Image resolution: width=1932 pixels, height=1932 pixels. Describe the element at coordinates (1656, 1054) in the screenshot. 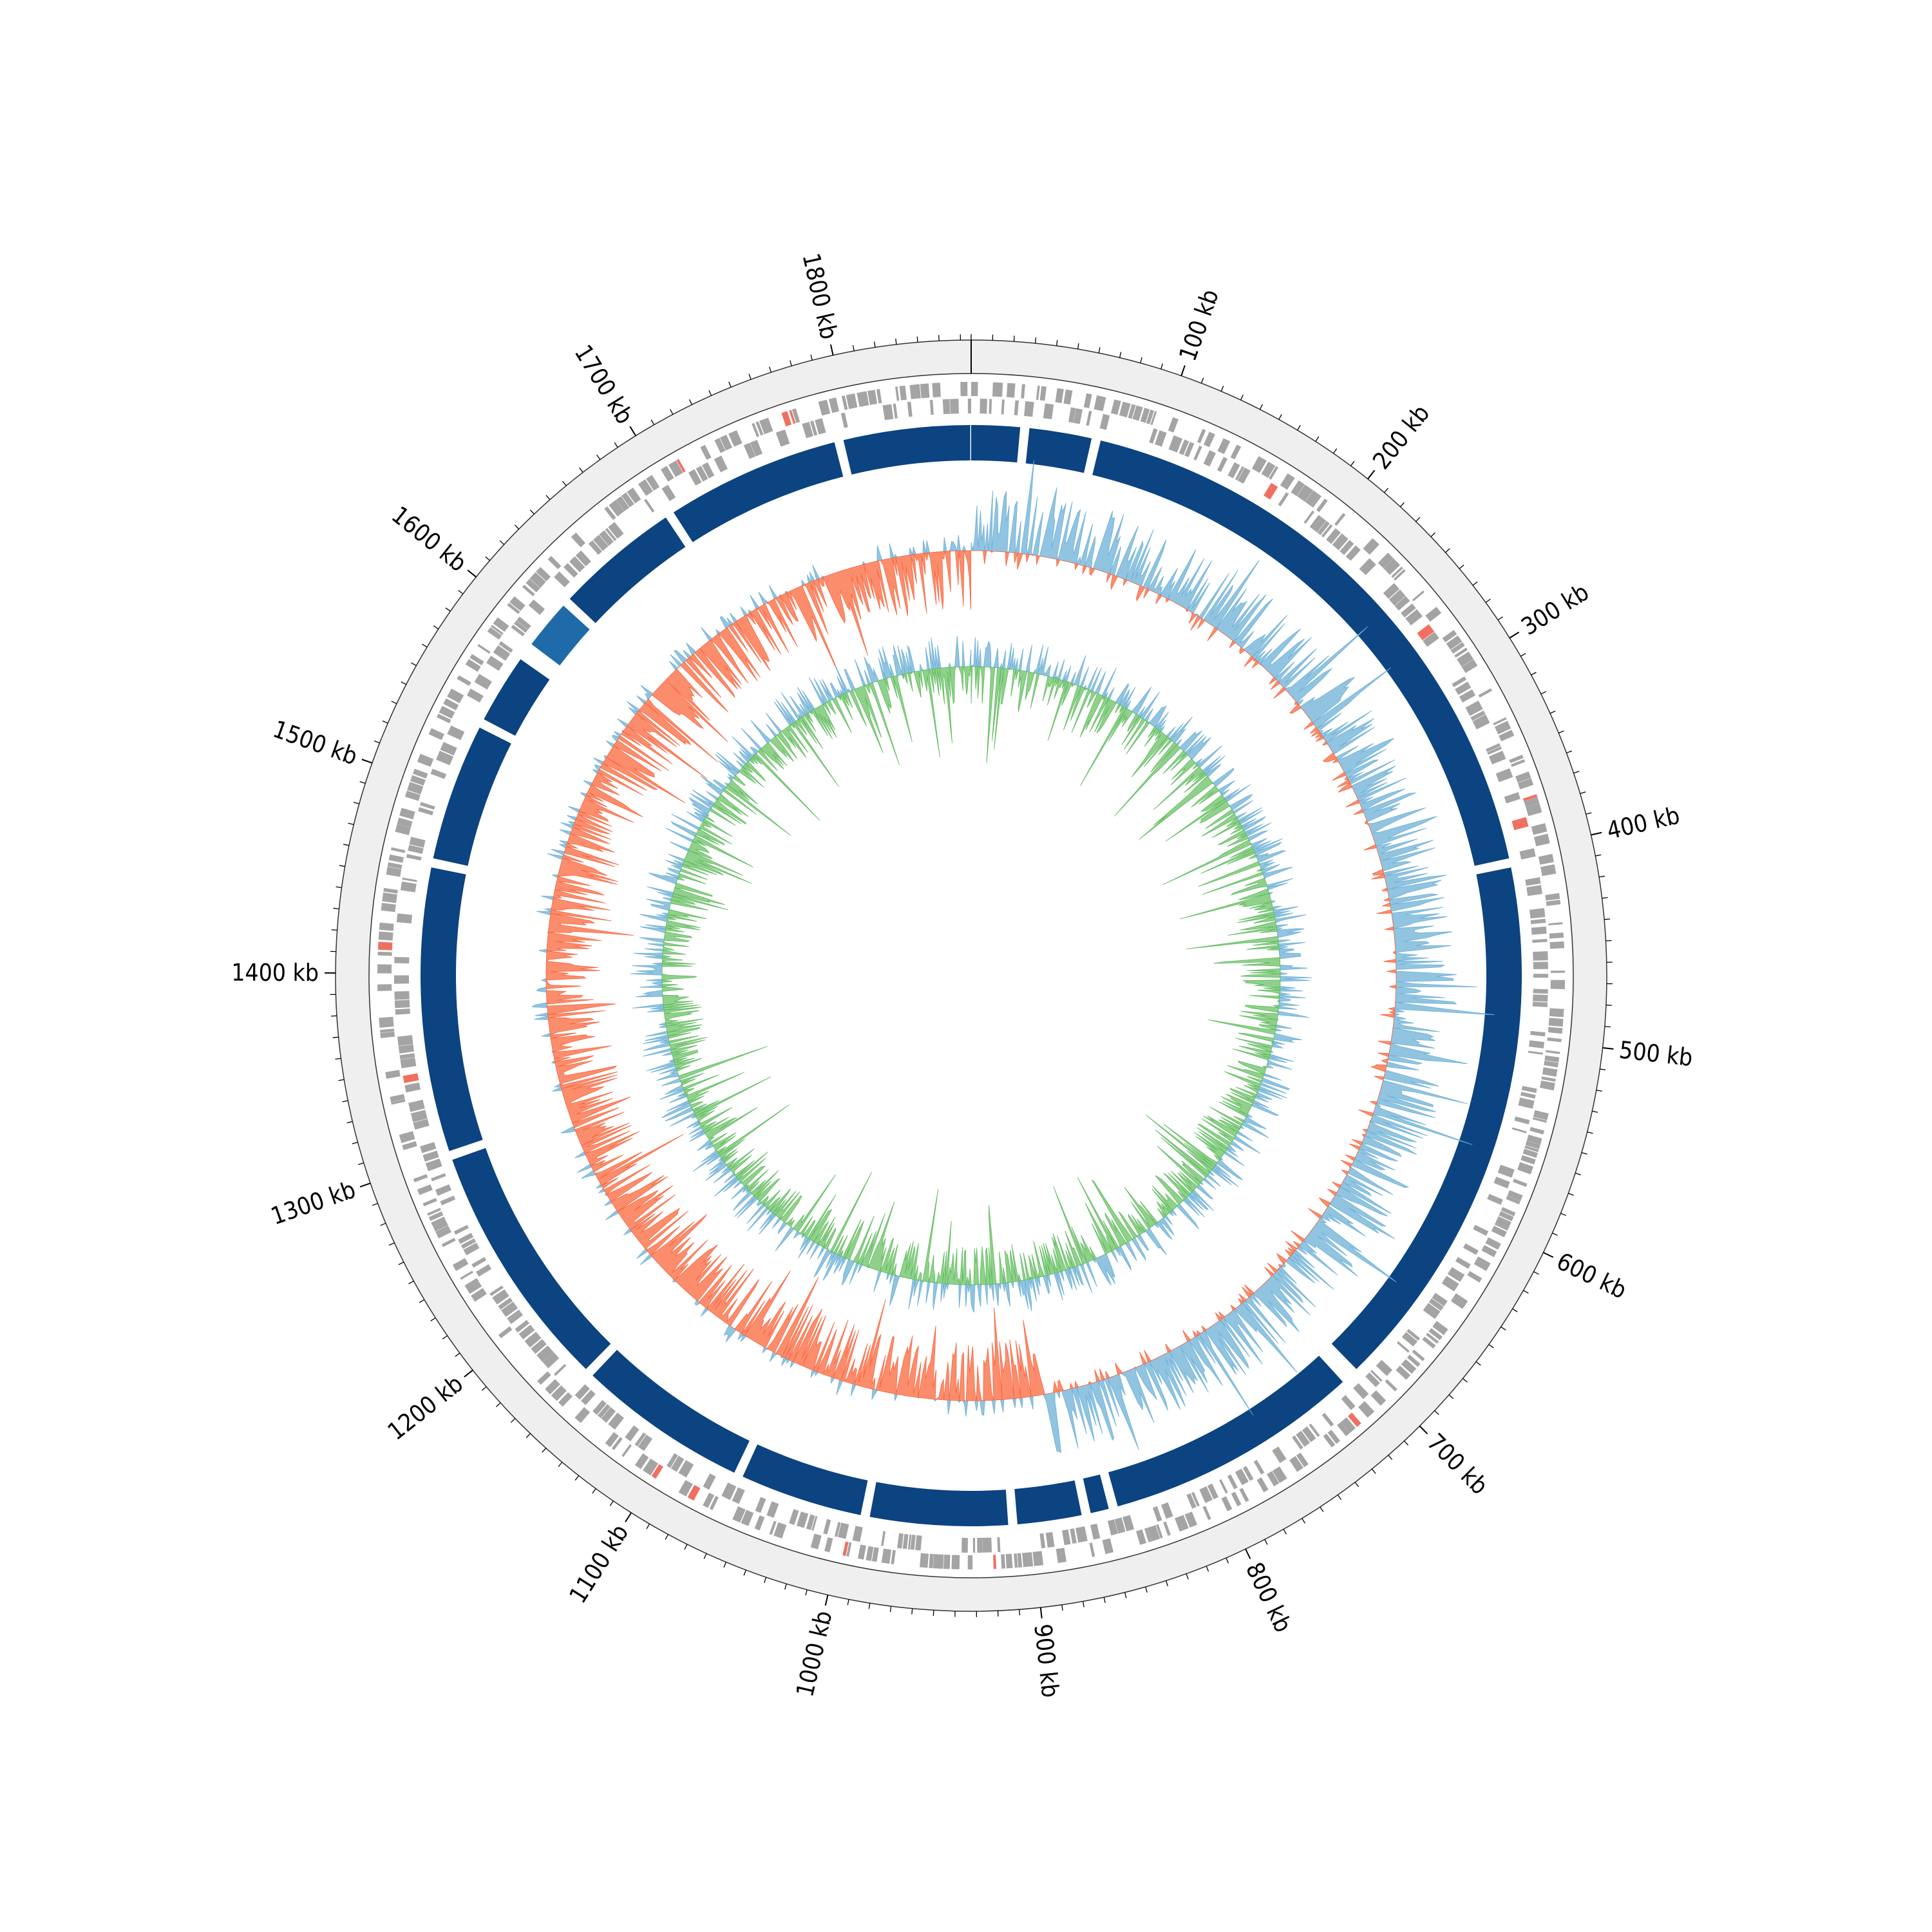

I see `tick-label: 500 kb` at that location.